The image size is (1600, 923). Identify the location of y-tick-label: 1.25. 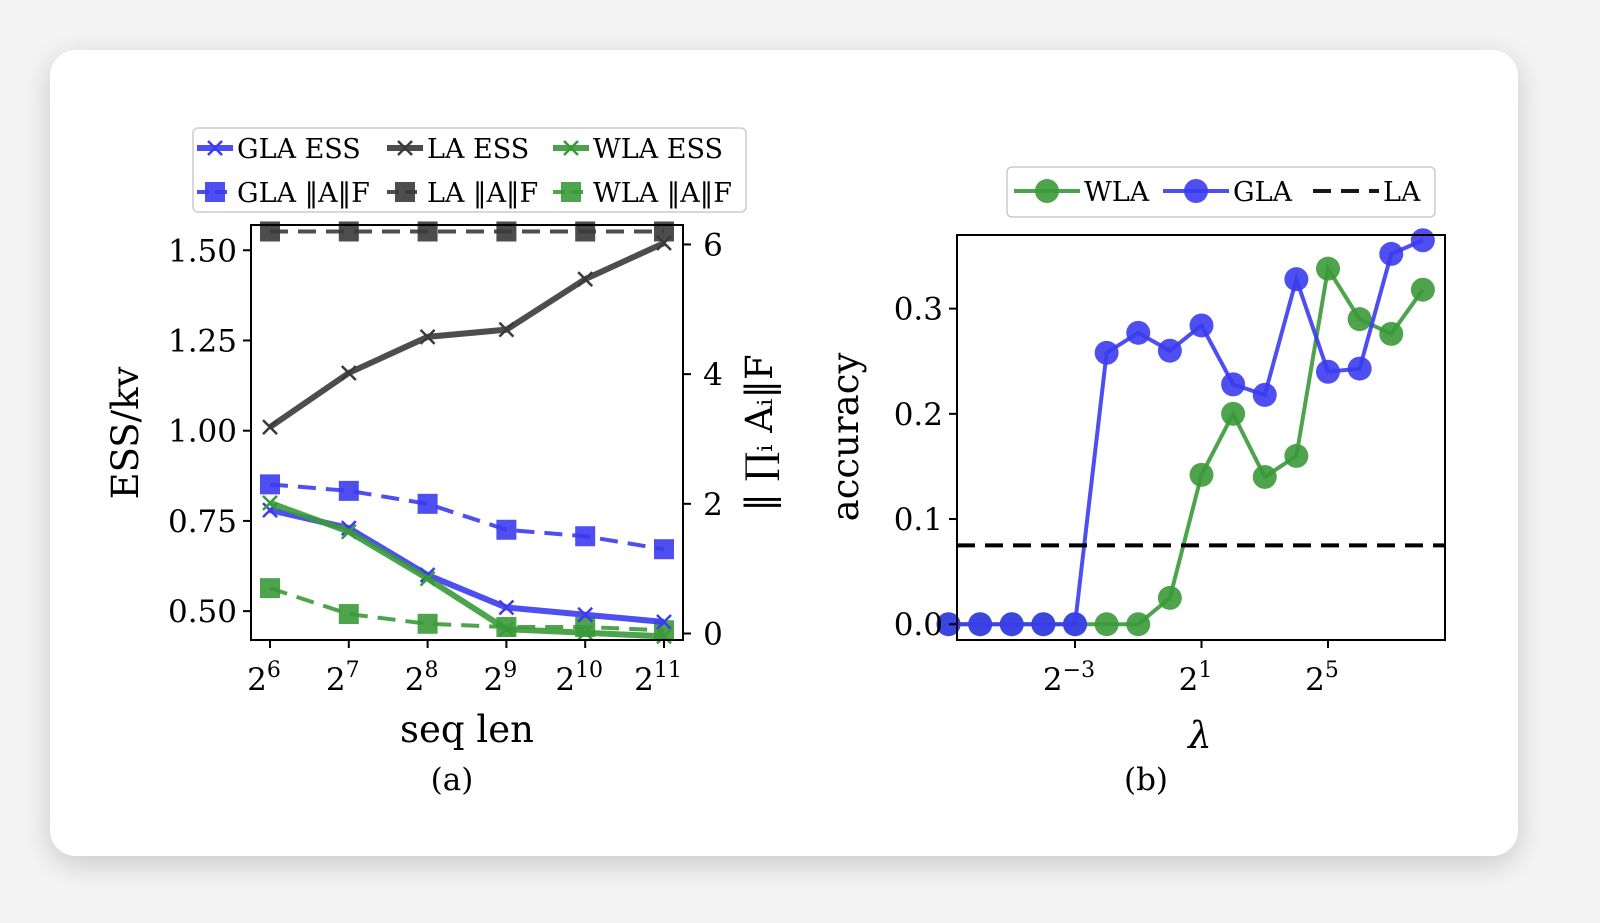
(202, 341).